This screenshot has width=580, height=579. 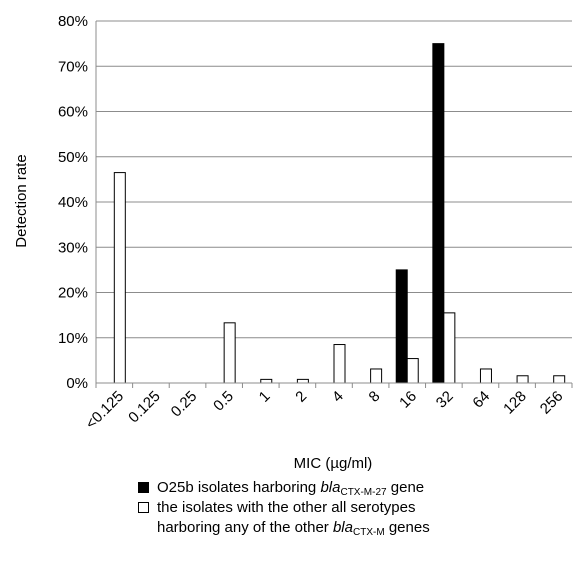 What do you see at coordinates (73, 338) in the screenshot?
I see `y-tick-label: 10%` at bounding box center [73, 338].